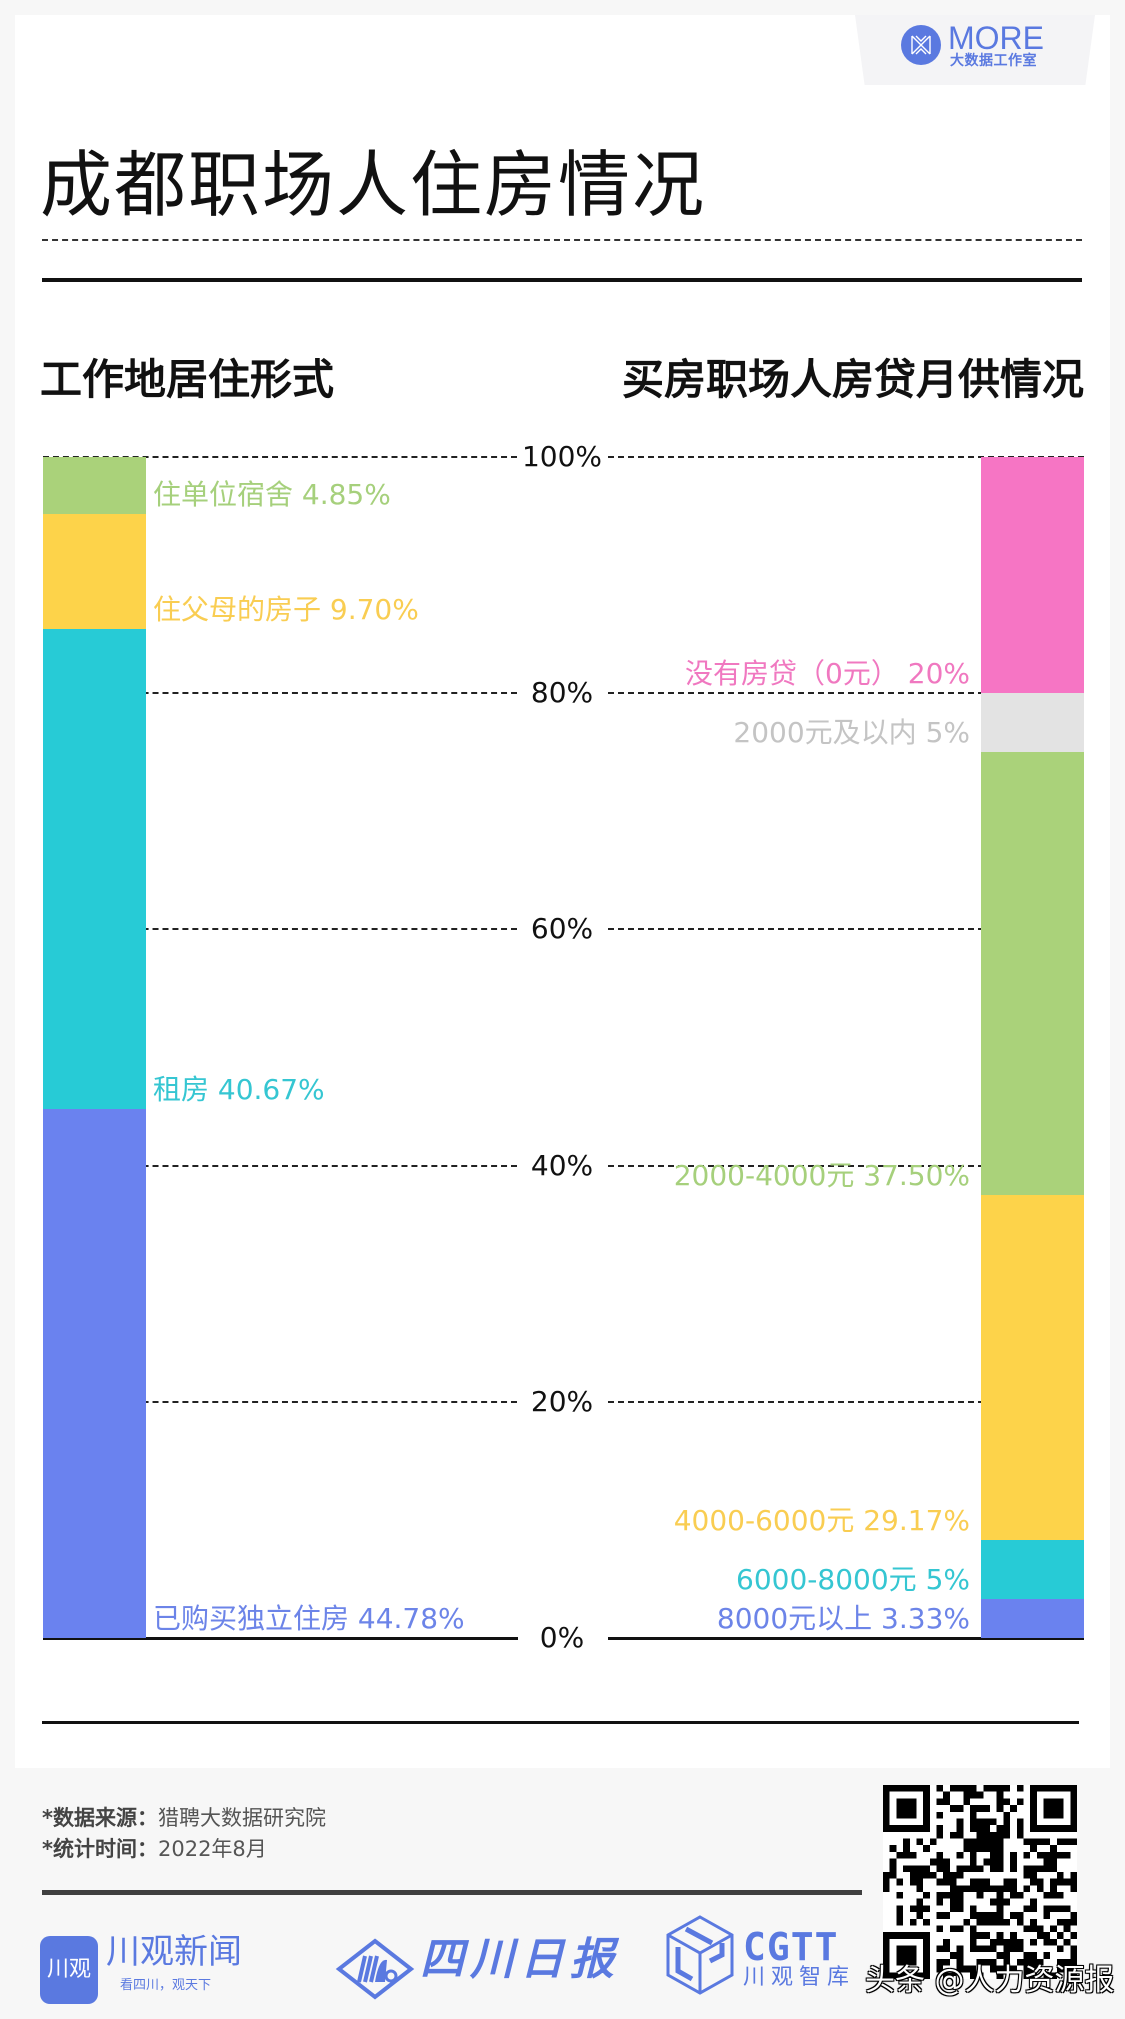  Describe the element at coordinates (853, 1579) in the screenshot. I see `right-segment-label: 6000-8000元 5%` at that location.